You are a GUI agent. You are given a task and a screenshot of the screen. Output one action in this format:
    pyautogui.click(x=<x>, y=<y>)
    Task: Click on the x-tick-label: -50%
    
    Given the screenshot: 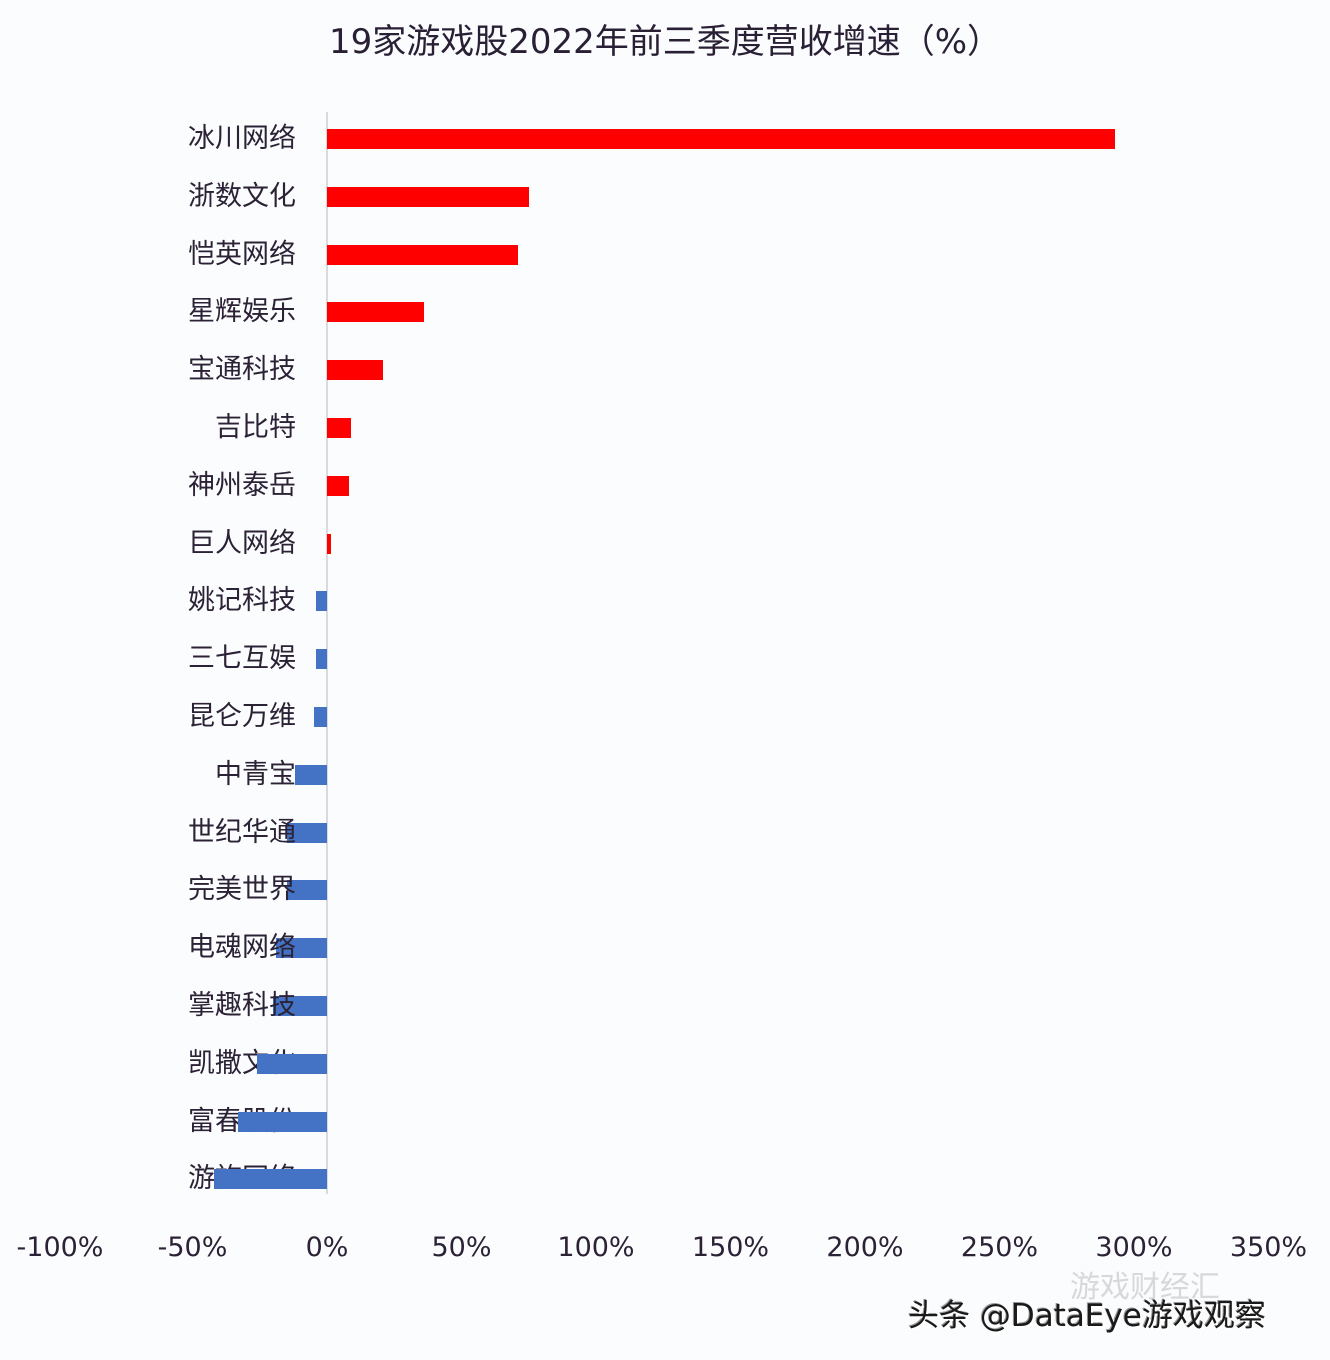 What is the action you would take?
    pyautogui.click(x=192, y=1247)
    